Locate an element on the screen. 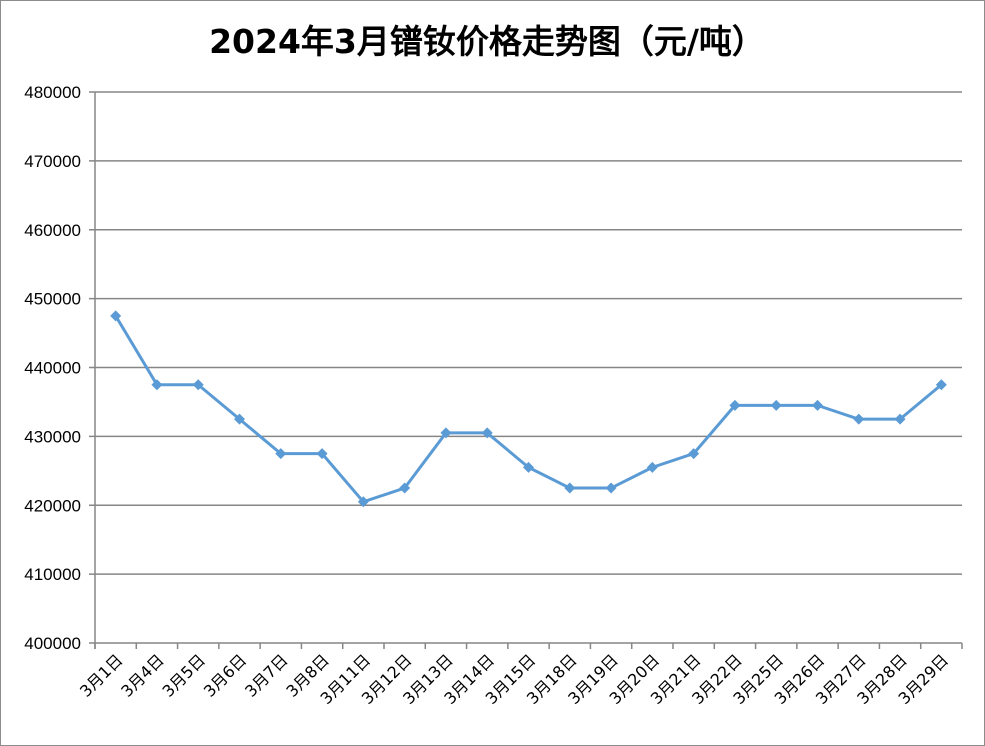 The image size is (985, 746). y-tick-label: 460000 is located at coordinates (52, 230).